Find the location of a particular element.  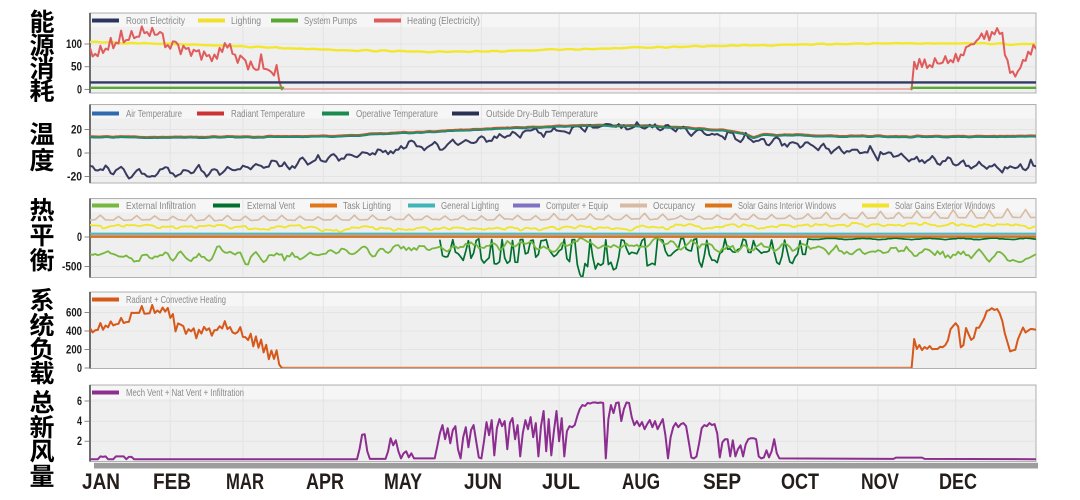

svg-text: SEP is located at coordinates (722, 481).